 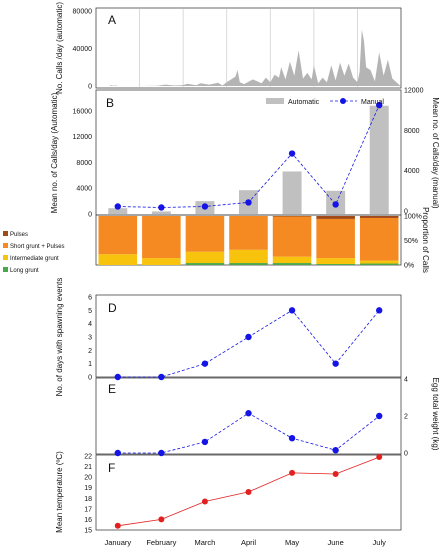 What do you see at coordinates (336, 542) in the screenshot?
I see `x-axis-month-label: June` at bounding box center [336, 542].